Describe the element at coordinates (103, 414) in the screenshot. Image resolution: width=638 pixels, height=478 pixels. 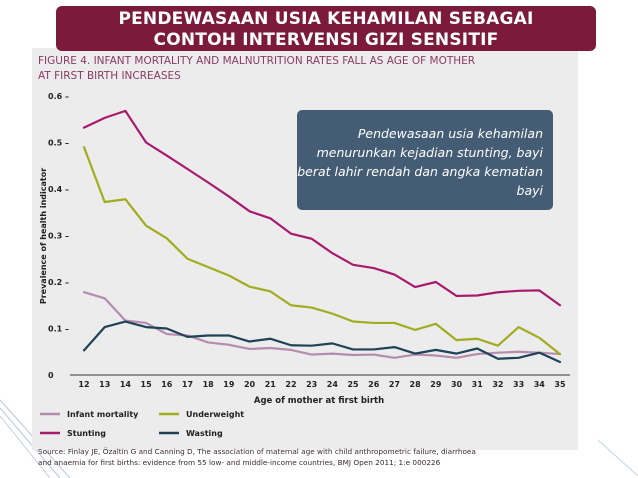
I see `legend-label: Infant mortality` at that location.